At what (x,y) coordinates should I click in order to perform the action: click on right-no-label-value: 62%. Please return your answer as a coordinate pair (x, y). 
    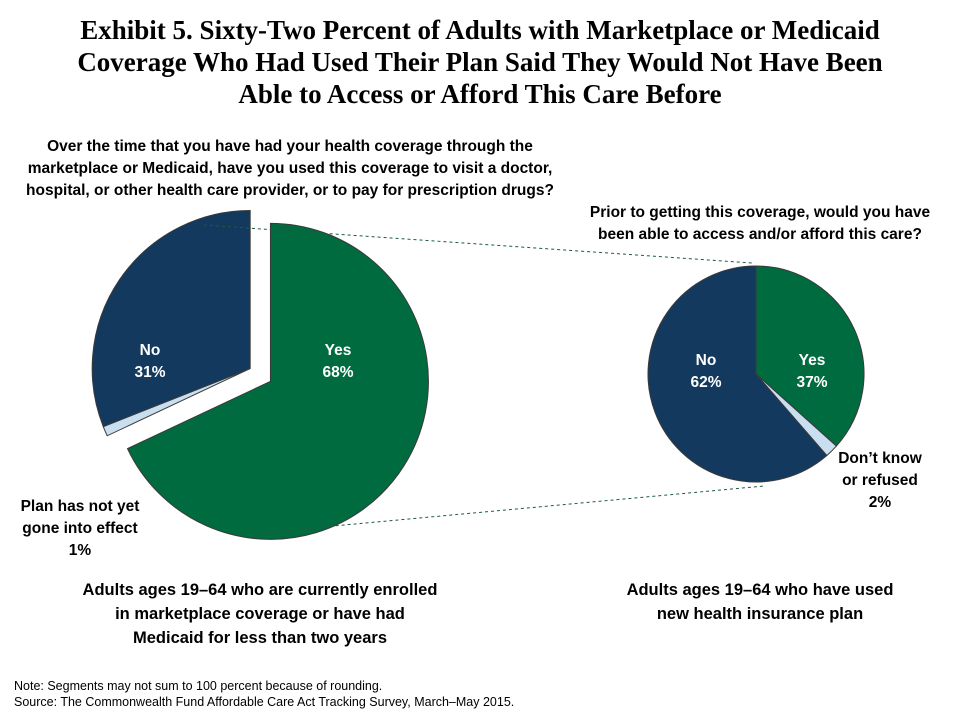
    Looking at the image, I should click on (706, 382).